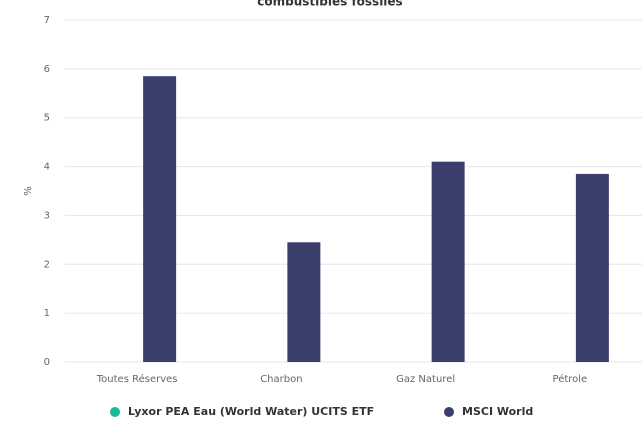 This screenshot has height=427, width=642. What do you see at coordinates (251, 411) in the screenshot?
I see `legend-label: Lyxor PEA Eau (World Water) UCITS ETF` at bounding box center [251, 411].